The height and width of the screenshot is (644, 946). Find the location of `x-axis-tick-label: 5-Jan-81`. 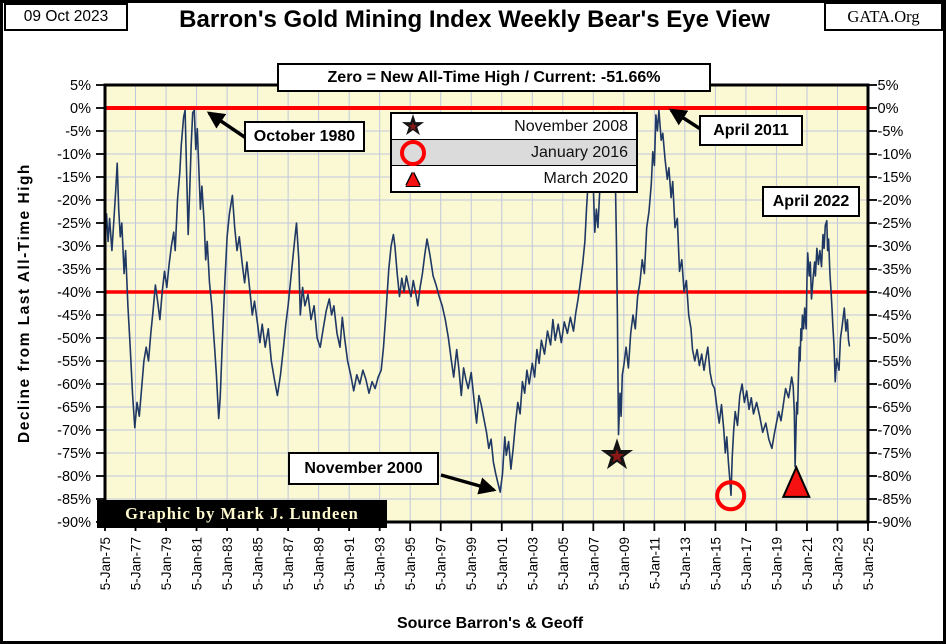

x-axis-tick-label: 5-Jan-81 is located at coordinates (197, 563).